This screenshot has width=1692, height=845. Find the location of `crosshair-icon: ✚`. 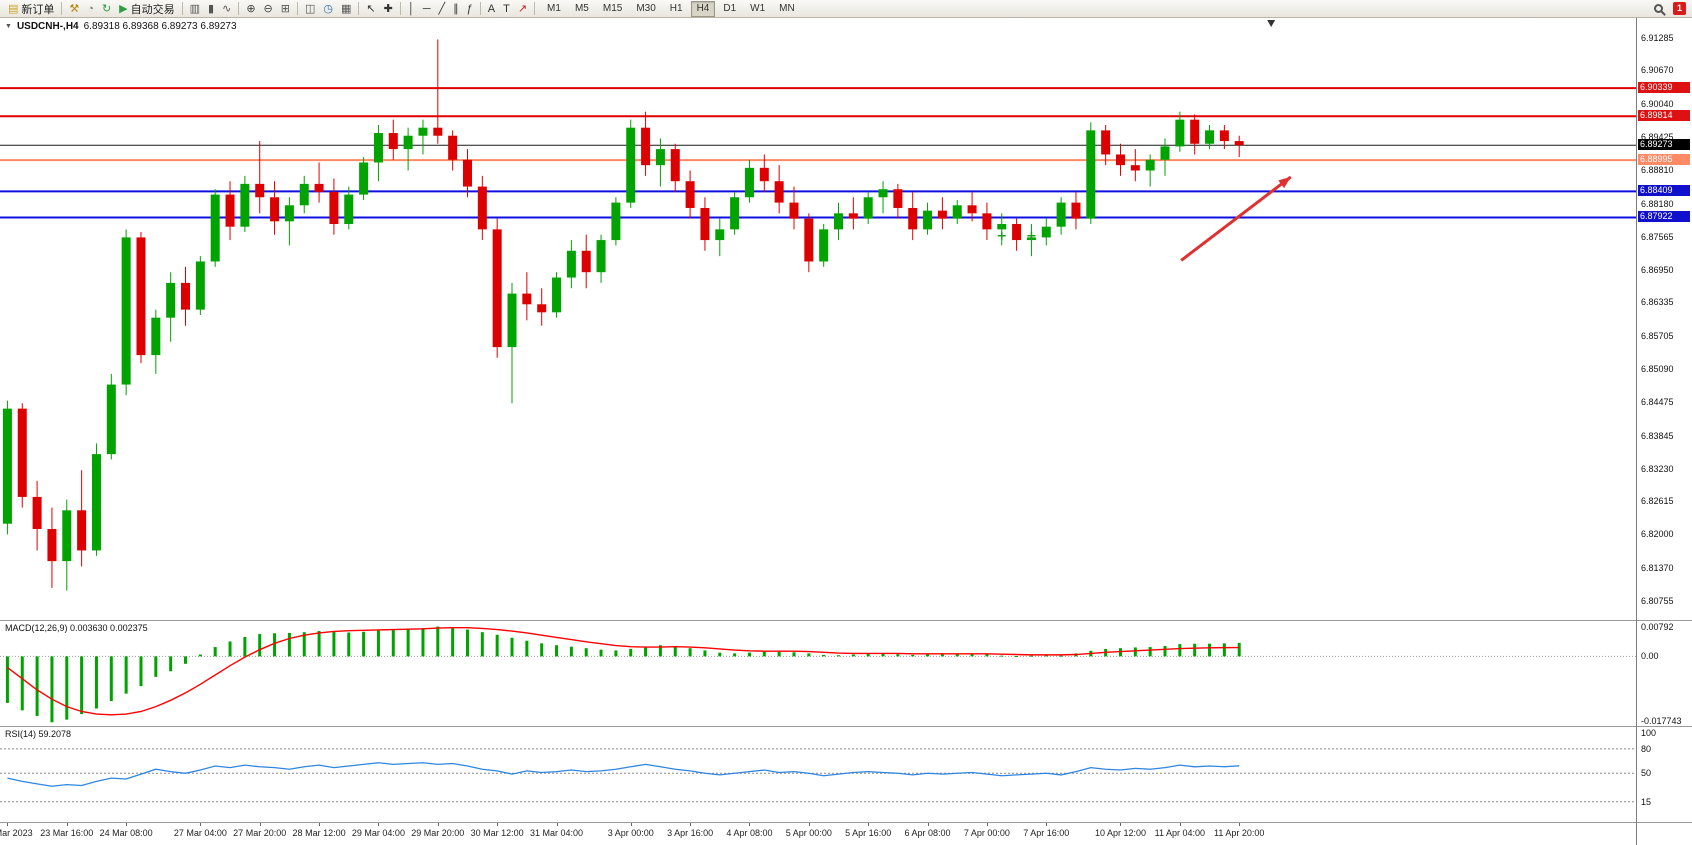

crosshair-icon: ✚ is located at coordinates (388, 9).